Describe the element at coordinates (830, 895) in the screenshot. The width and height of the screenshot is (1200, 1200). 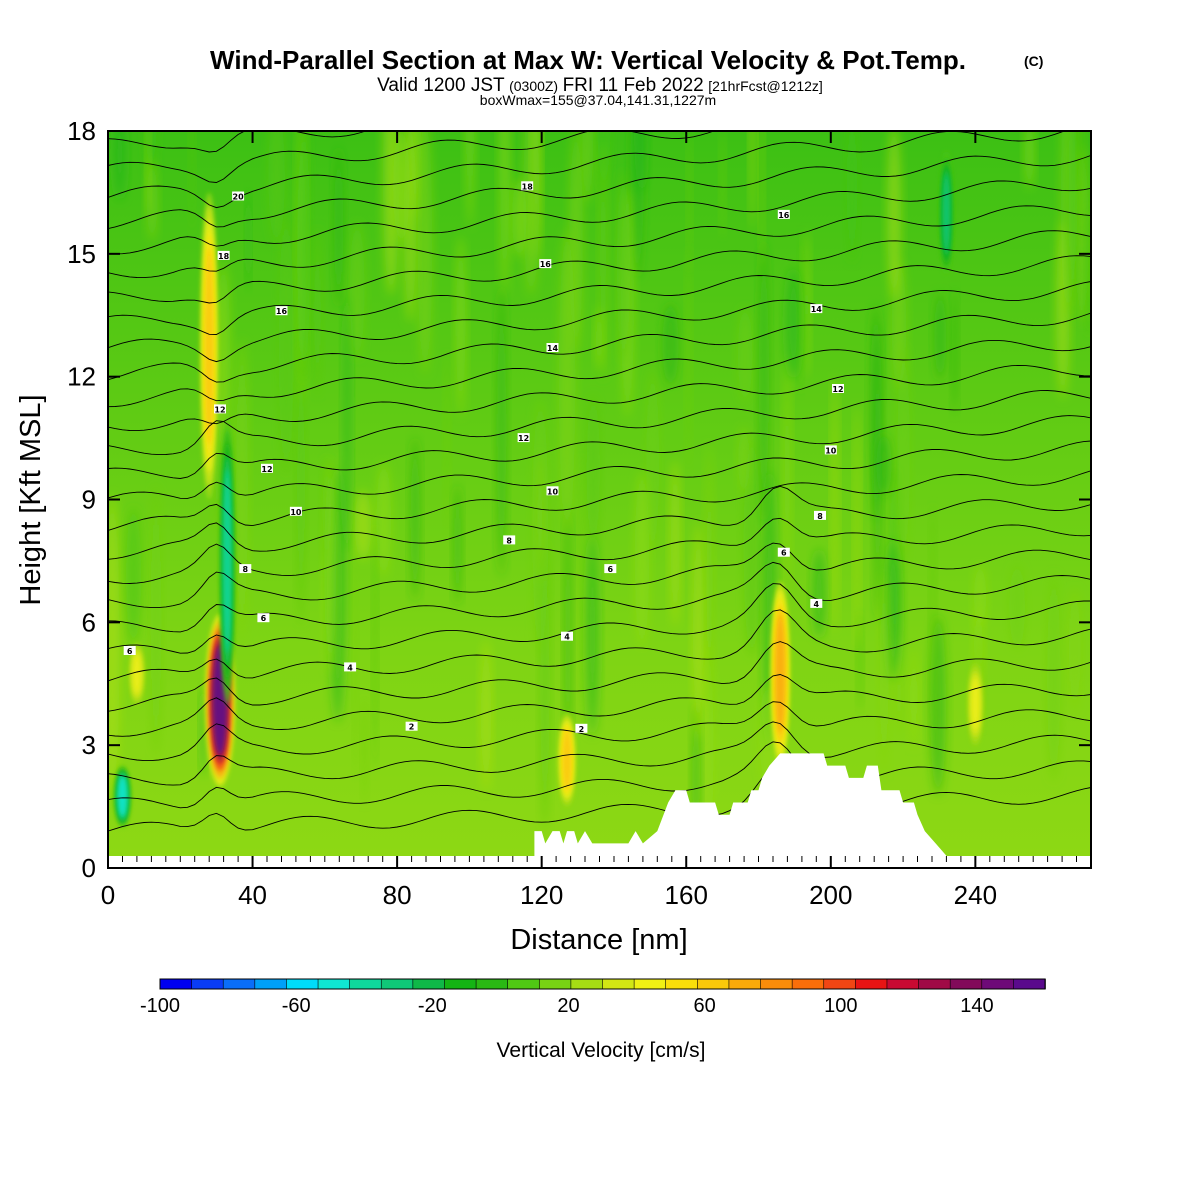
I see `x-tick-label: 200` at that location.